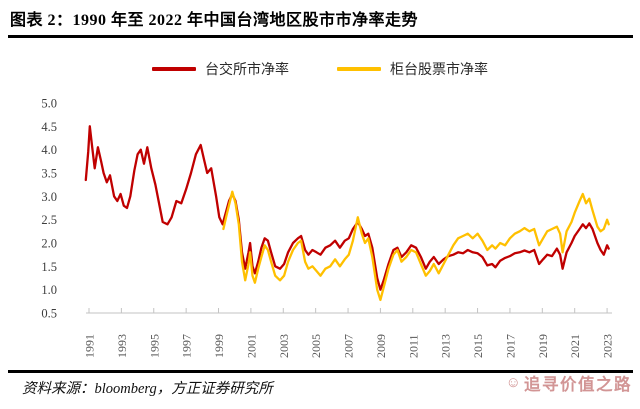 The width and height of the screenshot is (640, 409). I want to click on x-tick-label: 2007, so click(349, 346).